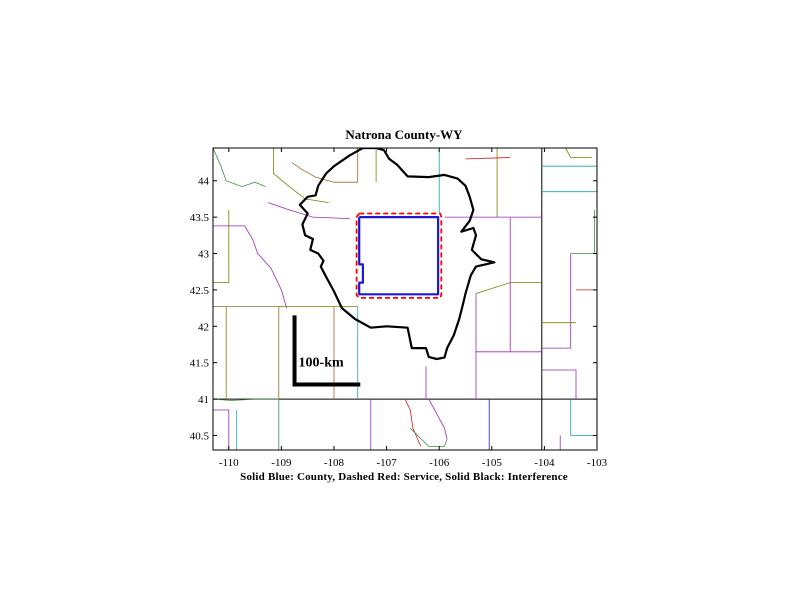 Image resolution: width=792 pixels, height=612 pixels. Describe the element at coordinates (492, 463) in the screenshot. I see `x-tick-label: -105` at that location.